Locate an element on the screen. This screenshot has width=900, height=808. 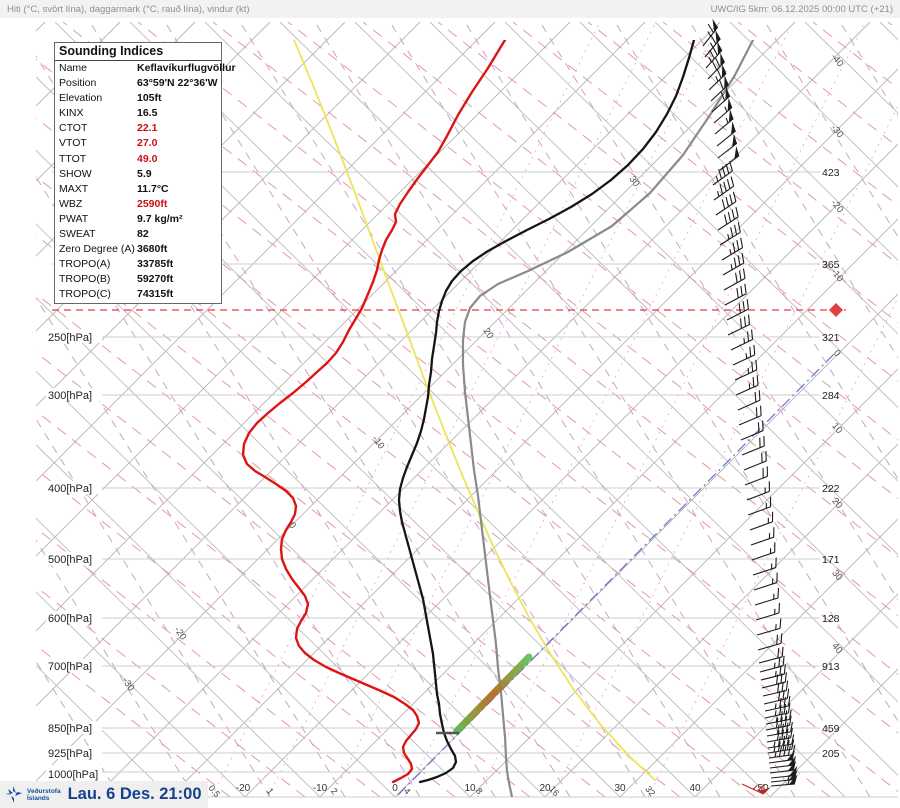
indices-row: MAXT 11.7°C is located at coordinates (114, 188).